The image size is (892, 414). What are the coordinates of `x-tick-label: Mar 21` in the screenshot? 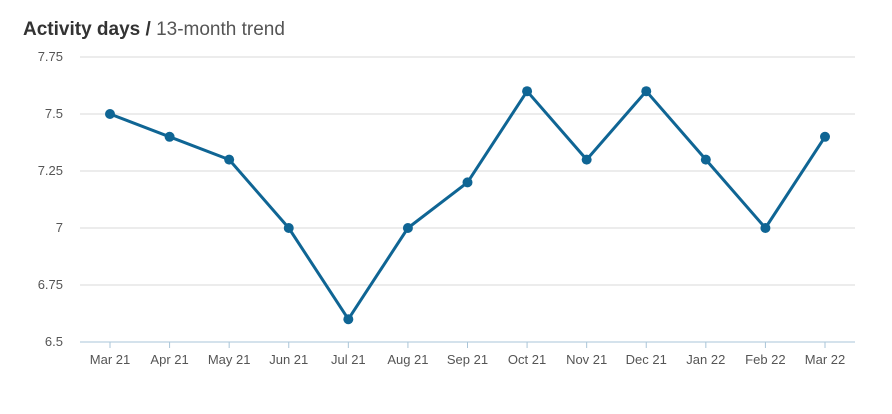 It's located at (110, 359).